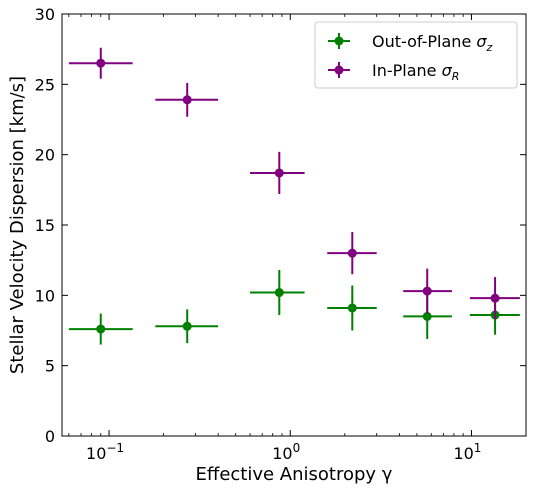 This screenshot has width=542, height=488. Describe the element at coordinates (478, 448) in the screenshot. I see `x-tick-exponent: 1` at that location.